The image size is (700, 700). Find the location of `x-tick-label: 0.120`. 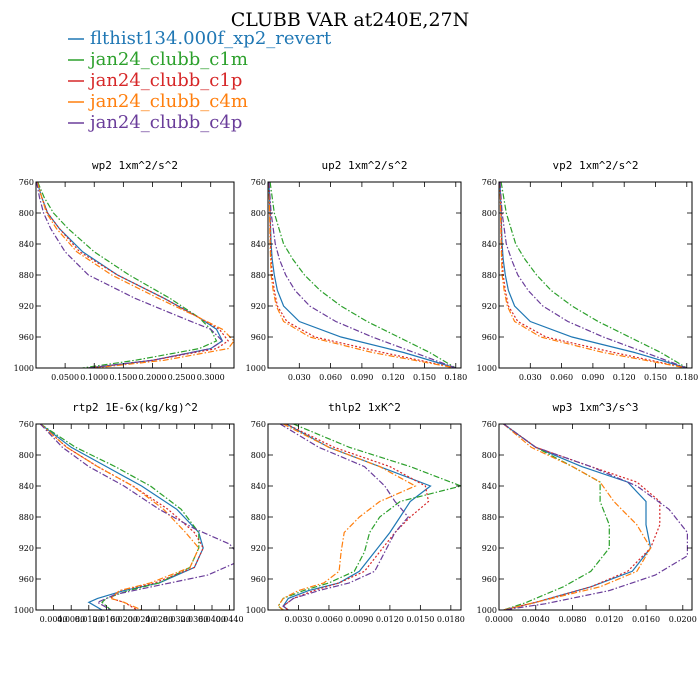

x-tick-label: 0.120 is located at coordinates (393, 377).